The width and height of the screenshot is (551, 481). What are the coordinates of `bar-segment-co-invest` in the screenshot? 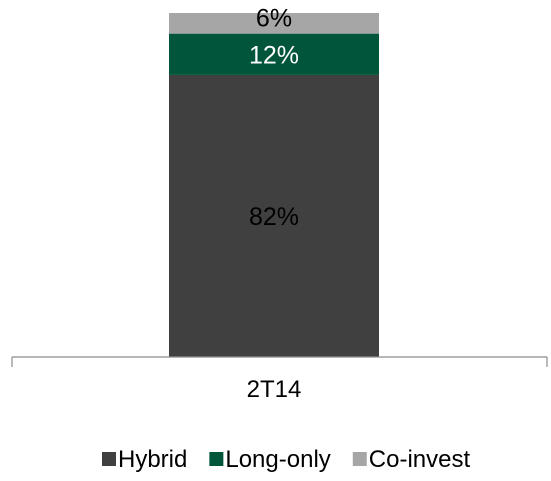 It's located at (274, 23).